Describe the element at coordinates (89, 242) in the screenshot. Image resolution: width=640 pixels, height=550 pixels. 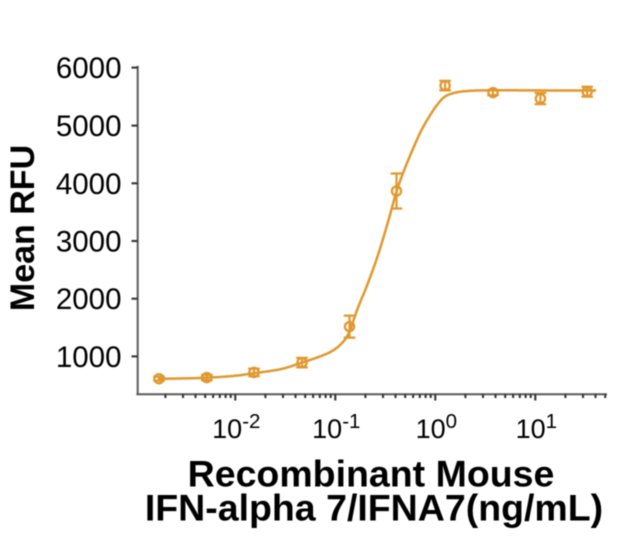
I see `svg-text: 3000` at that location.